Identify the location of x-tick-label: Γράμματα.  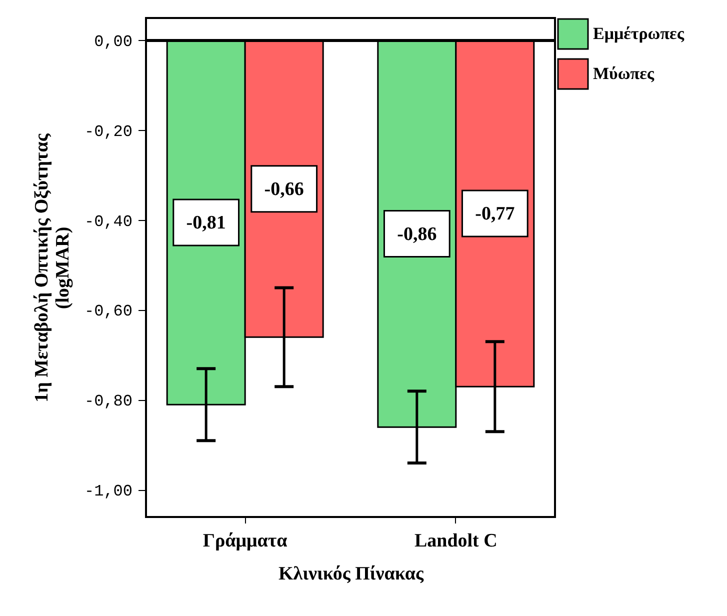
(245, 541).